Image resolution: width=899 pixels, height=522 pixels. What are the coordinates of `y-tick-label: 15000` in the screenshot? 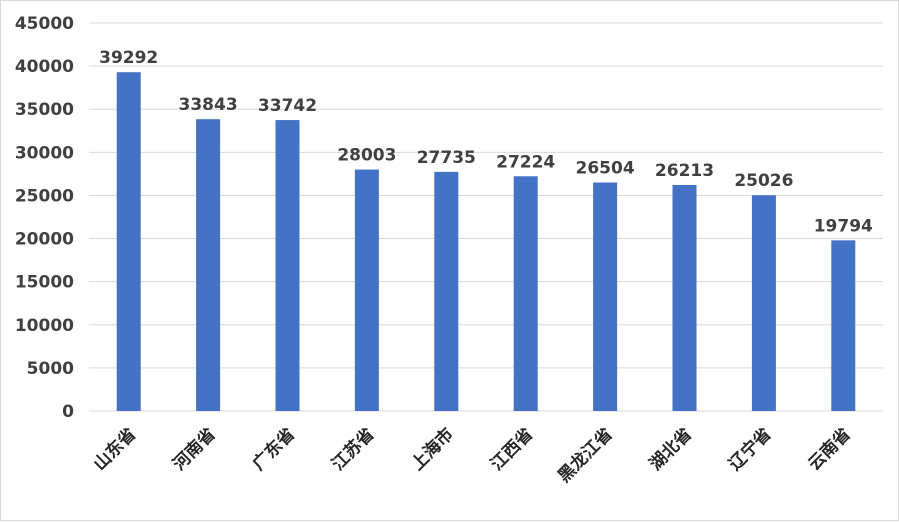 It's located at (44, 283).